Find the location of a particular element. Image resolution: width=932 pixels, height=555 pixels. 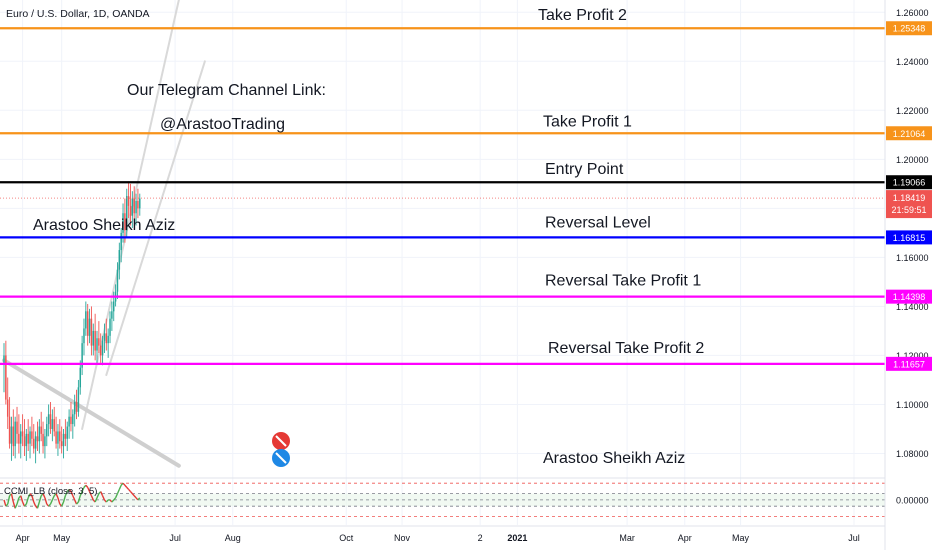

level-label: Reversal Take Profit 2 is located at coordinates (626, 348).